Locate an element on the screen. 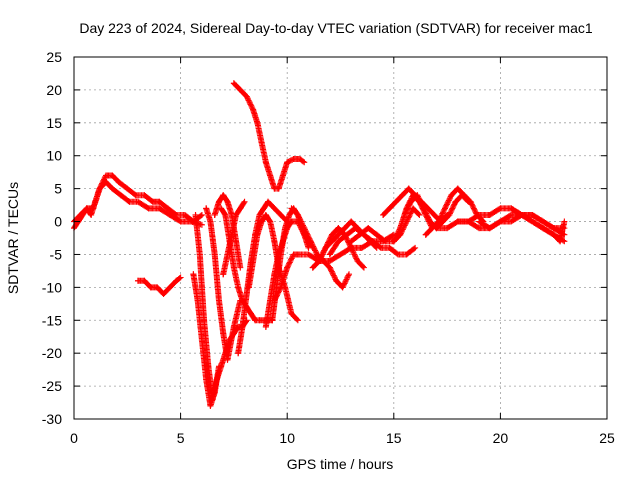 The image size is (640, 480). y-tick-label: 25 is located at coordinates (54, 57).